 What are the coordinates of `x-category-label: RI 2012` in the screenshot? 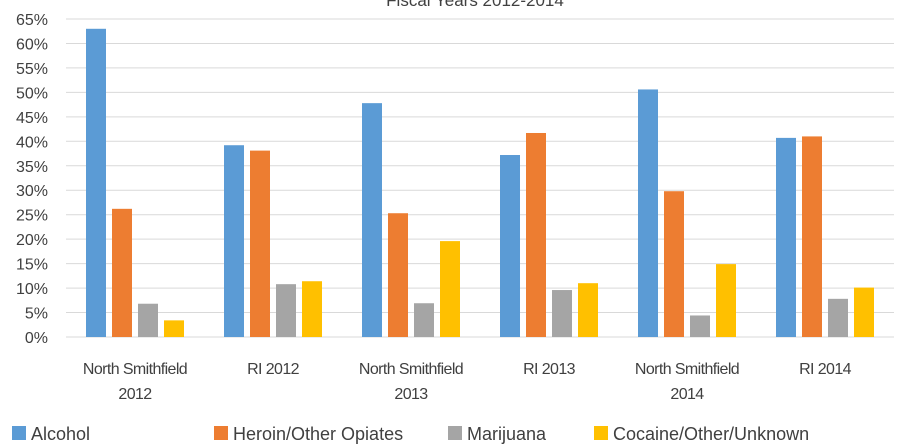 It's located at (273, 369).